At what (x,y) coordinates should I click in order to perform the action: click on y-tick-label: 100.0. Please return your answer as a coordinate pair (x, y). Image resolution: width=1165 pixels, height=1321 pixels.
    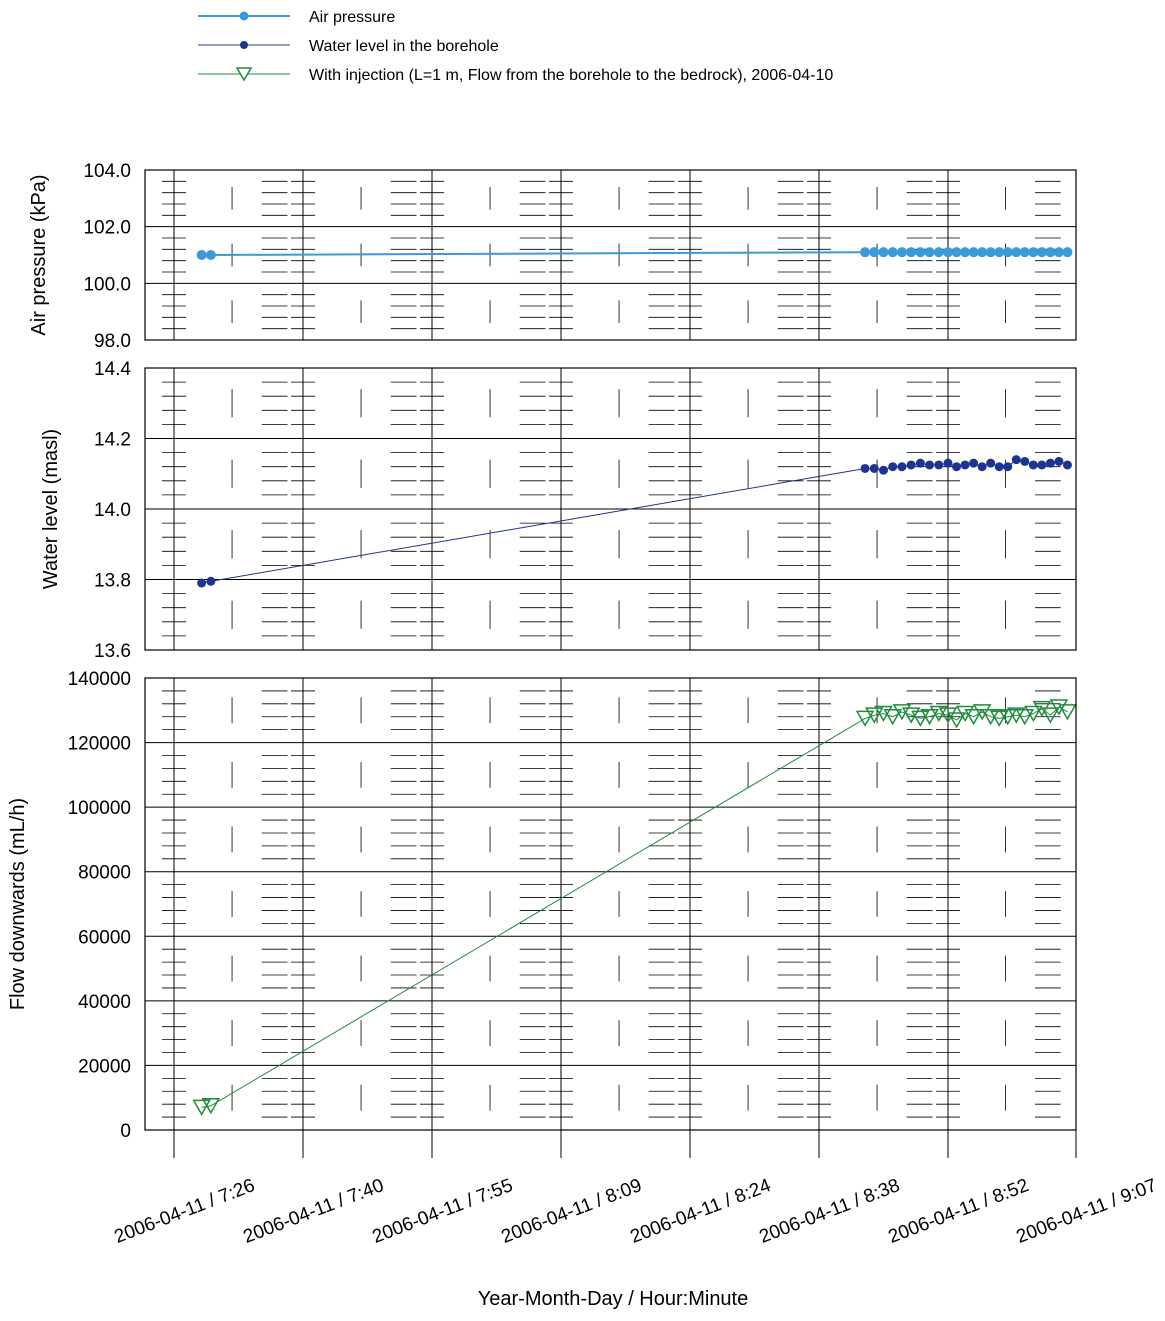
    Looking at the image, I should click on (107, 284).